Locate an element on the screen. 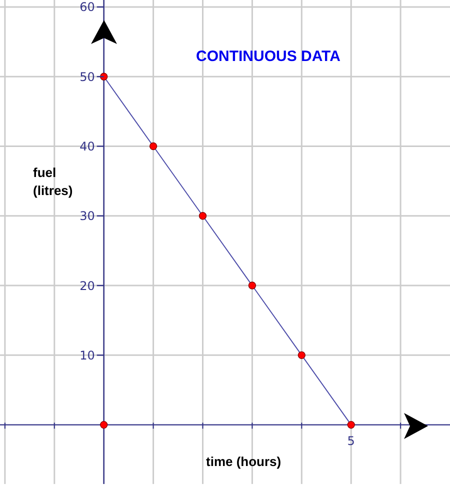 The width and height of the screenshot is (450, 485). x-tick-label: 5 is located at coordinates (351, 441).